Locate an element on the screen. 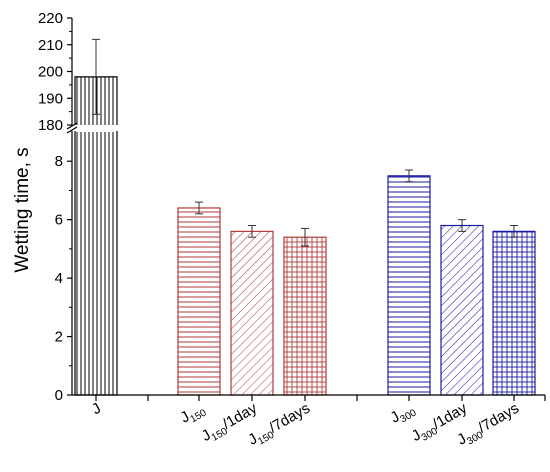  bar-0-lower is located at coordinates (96, 263).